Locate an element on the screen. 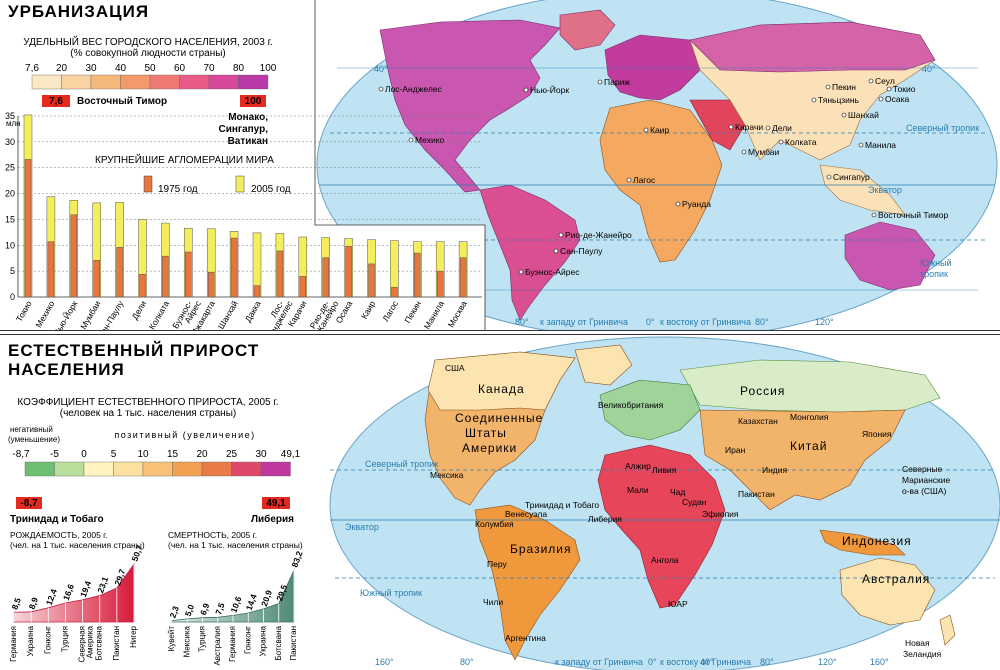 The image size is (1000, 670). country-label: Штаты is located at coordinates (486, 433).